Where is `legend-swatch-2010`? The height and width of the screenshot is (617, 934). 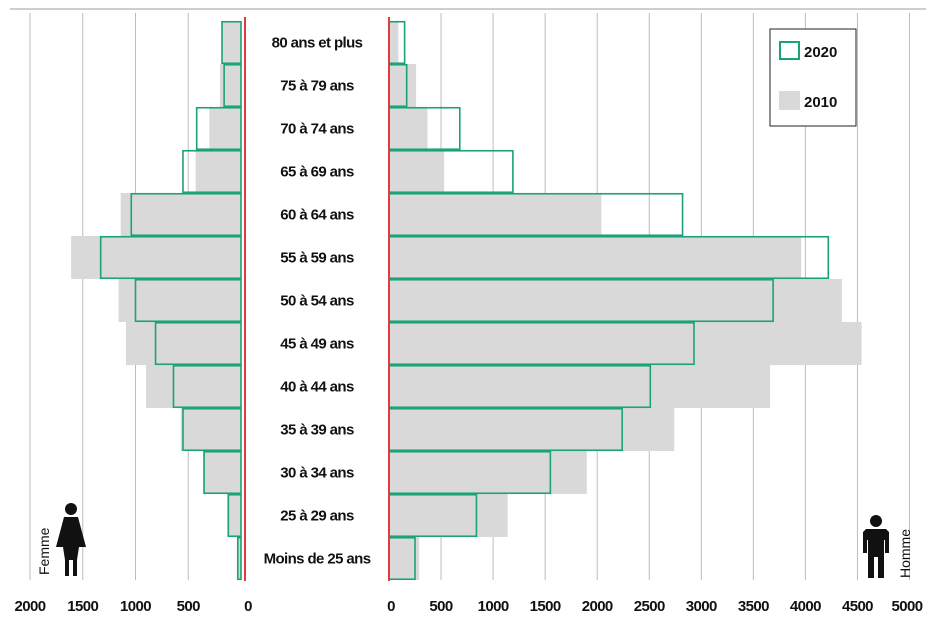 legend-swatch-2010 is located at coordinates (789, 100).